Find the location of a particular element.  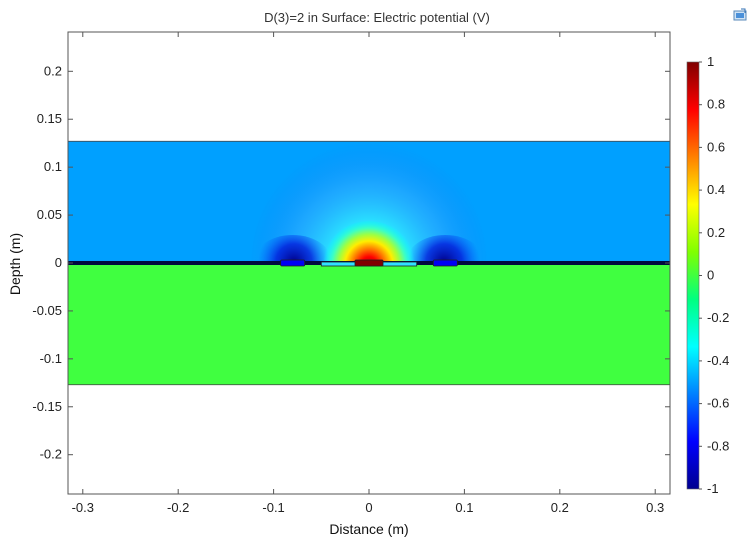

y-tick-label: 0.2 is located at coordinates (53, 70).